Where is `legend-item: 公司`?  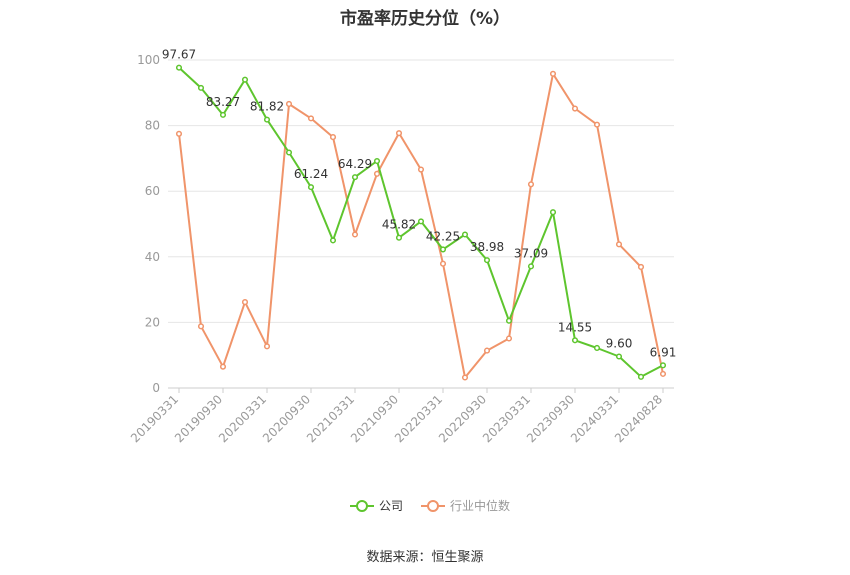 legend-item: 公司 is located at coordinates (376, 506).